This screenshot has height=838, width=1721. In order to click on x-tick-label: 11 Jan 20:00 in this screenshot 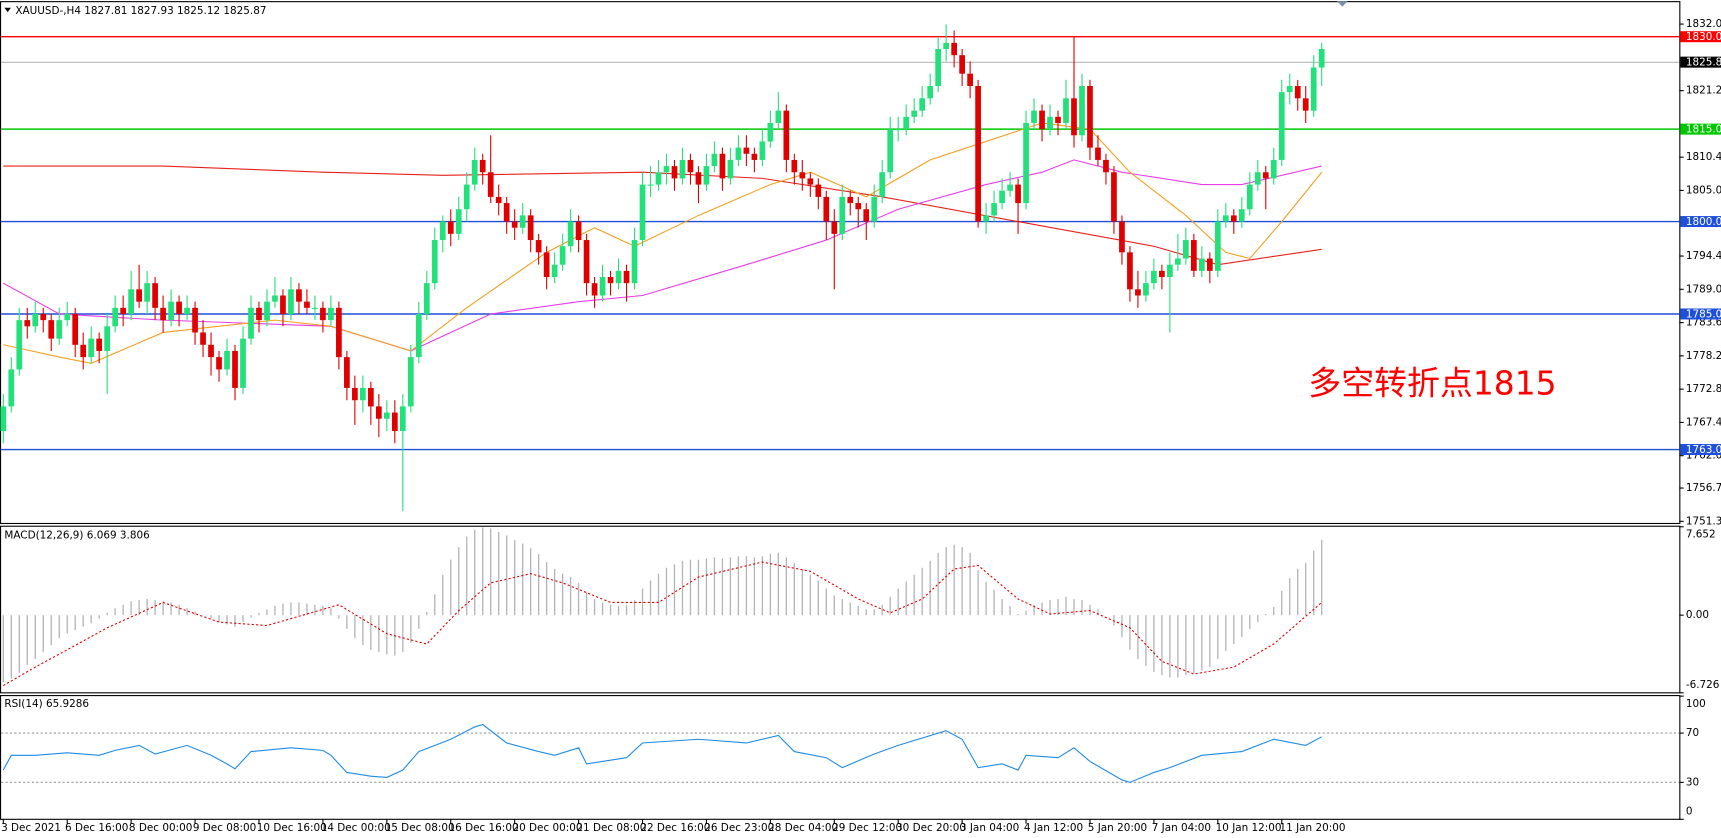, I will do `click(1313, 828)`.